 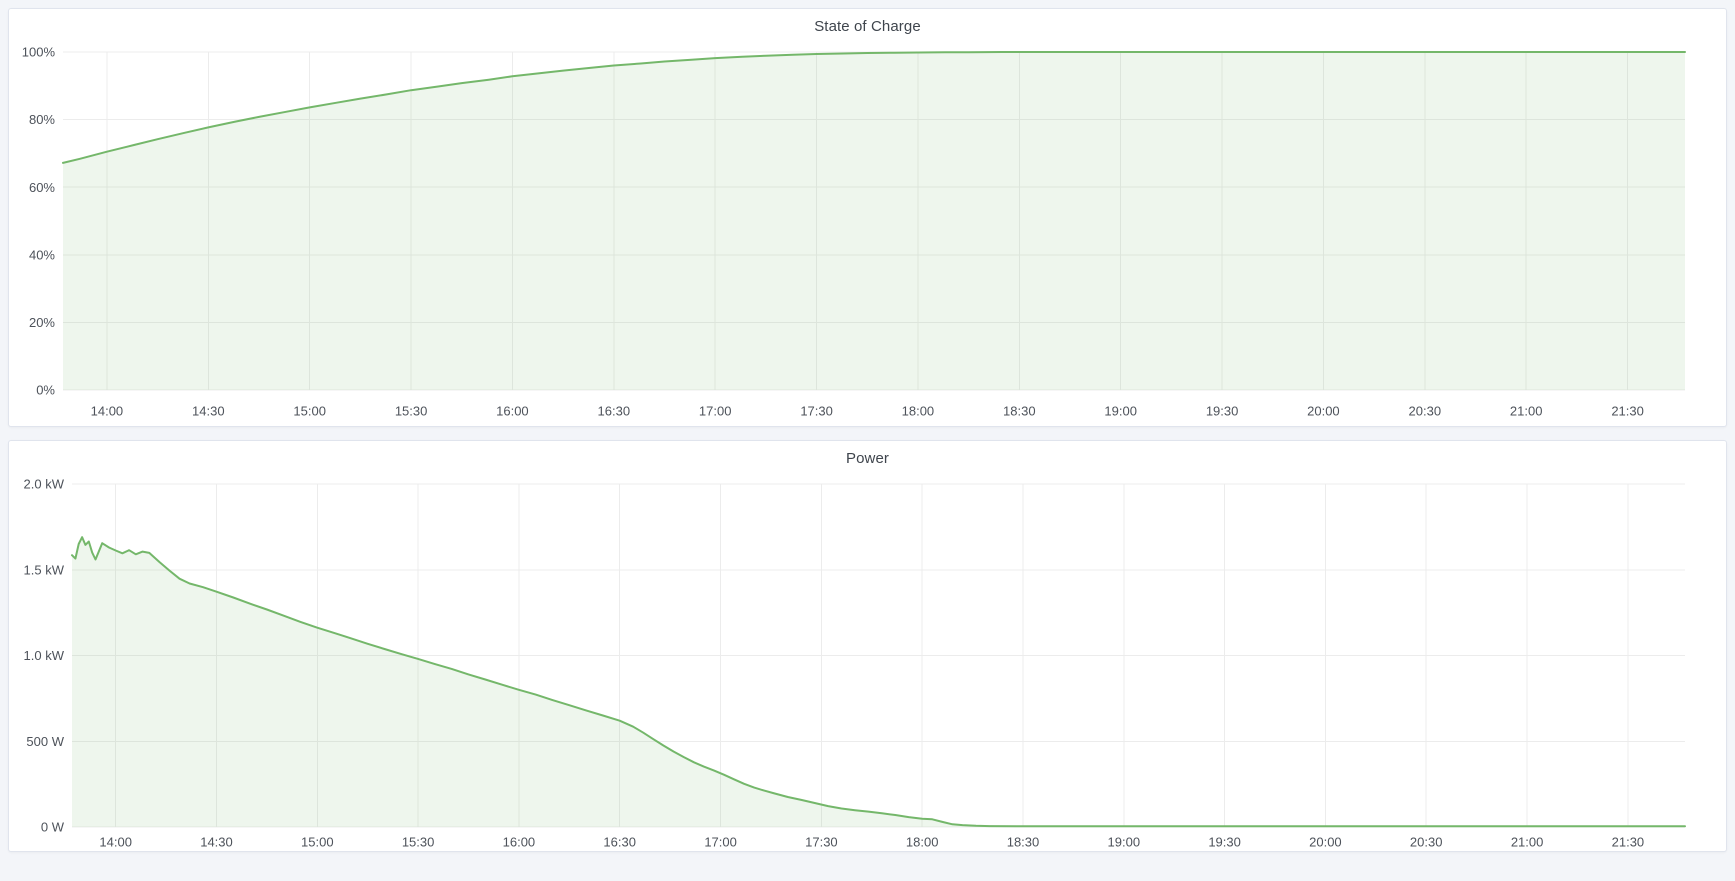 What do you see at coordinates (53, 827) in the screenshot?
I see `svg-text: 0 W` at bounding box center [53, 827].